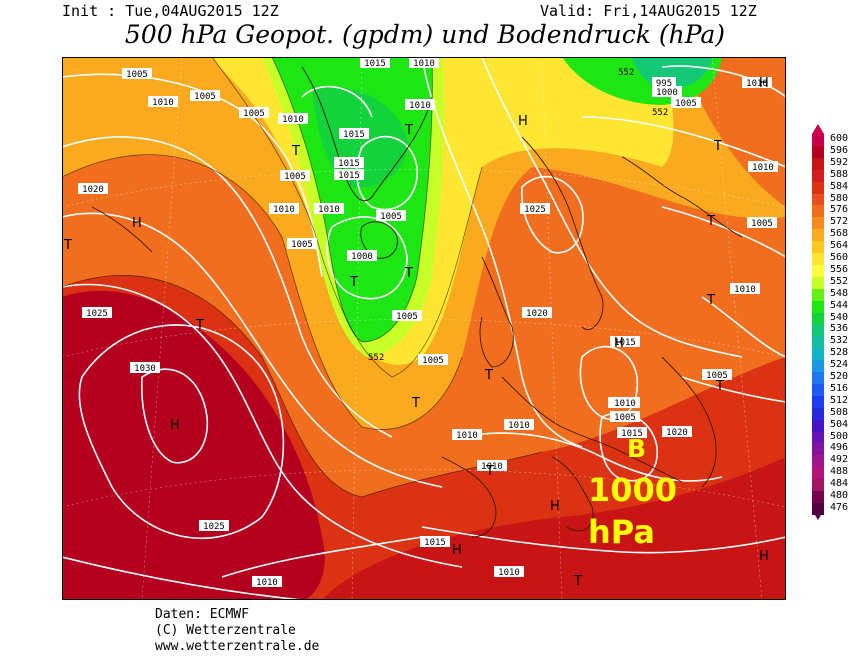  I want to click on colorbar-label: 540, so click(839, 317).